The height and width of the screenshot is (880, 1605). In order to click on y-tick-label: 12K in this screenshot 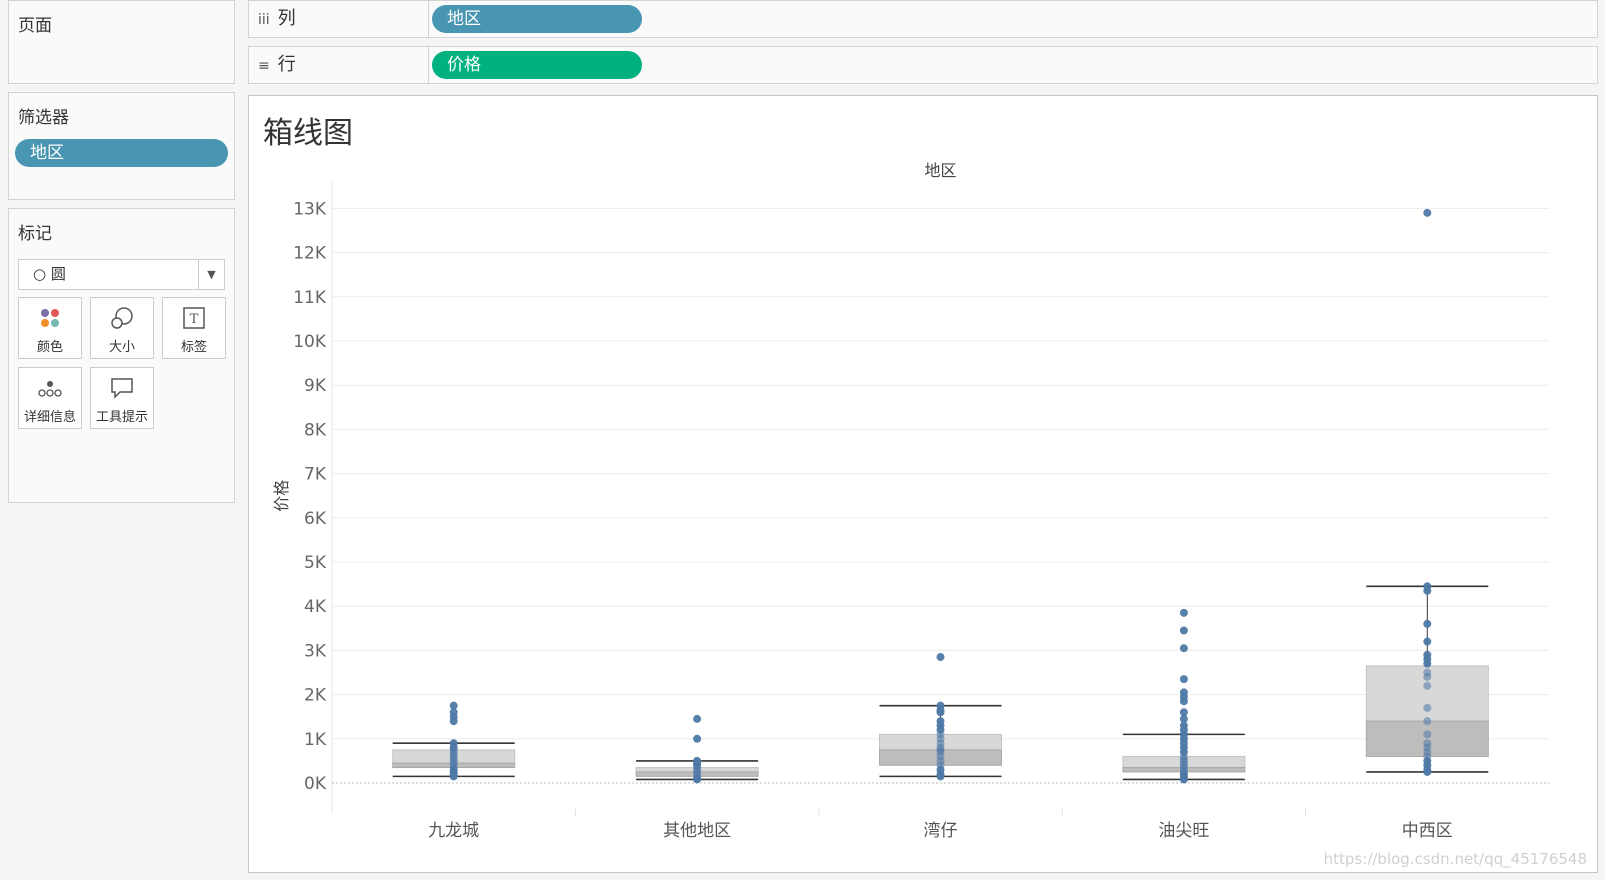, I will do `click(310, 254)`.